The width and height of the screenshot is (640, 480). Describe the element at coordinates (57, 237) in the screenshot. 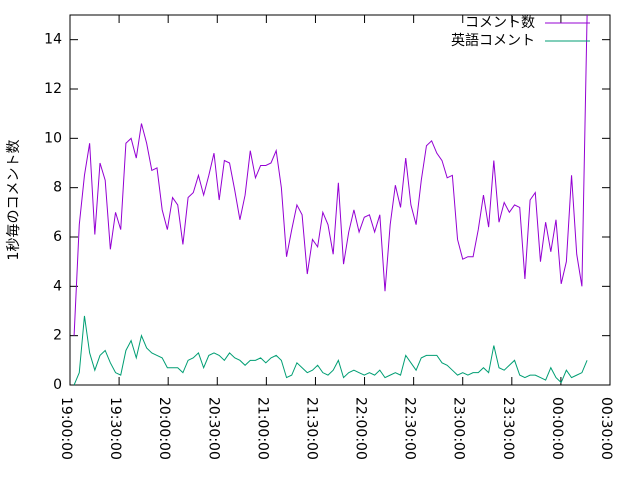

I see `y-tick-label: 6` at that location.